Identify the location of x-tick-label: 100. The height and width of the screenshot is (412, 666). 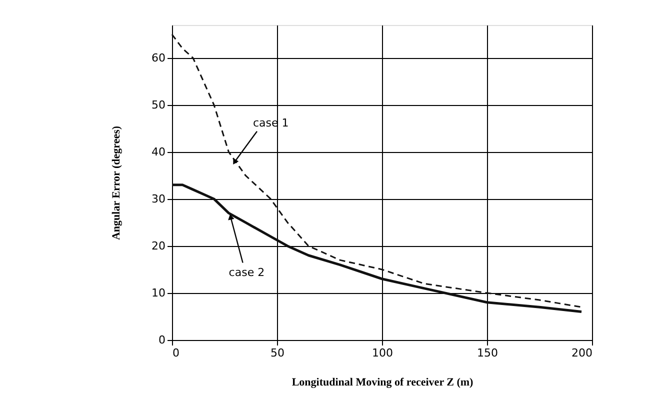
(382, 353).